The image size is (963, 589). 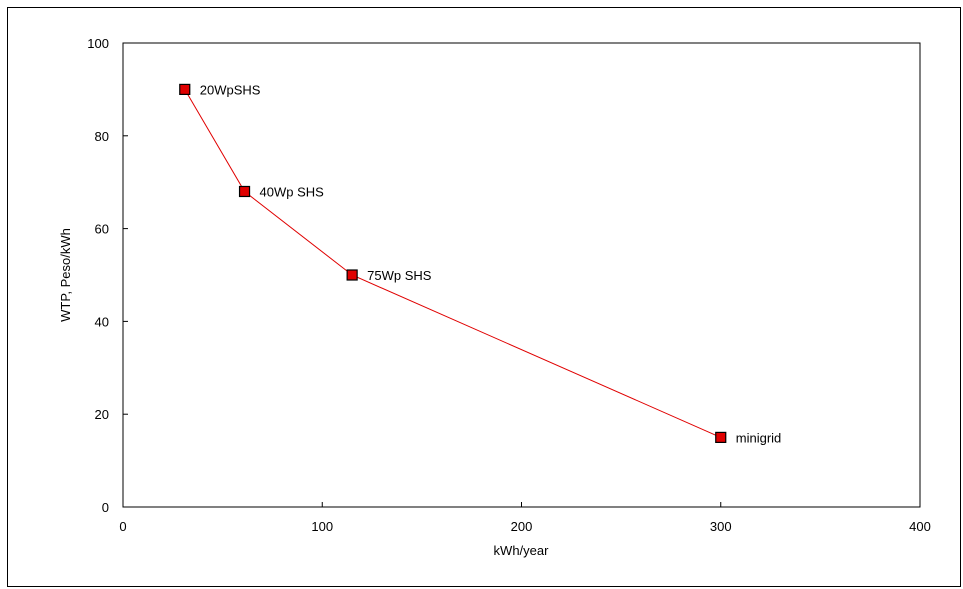 What do you see at coordinates (105, 507) in the screenshot?
I see `y-tick-label: 0` at bounding box center [105, 507].